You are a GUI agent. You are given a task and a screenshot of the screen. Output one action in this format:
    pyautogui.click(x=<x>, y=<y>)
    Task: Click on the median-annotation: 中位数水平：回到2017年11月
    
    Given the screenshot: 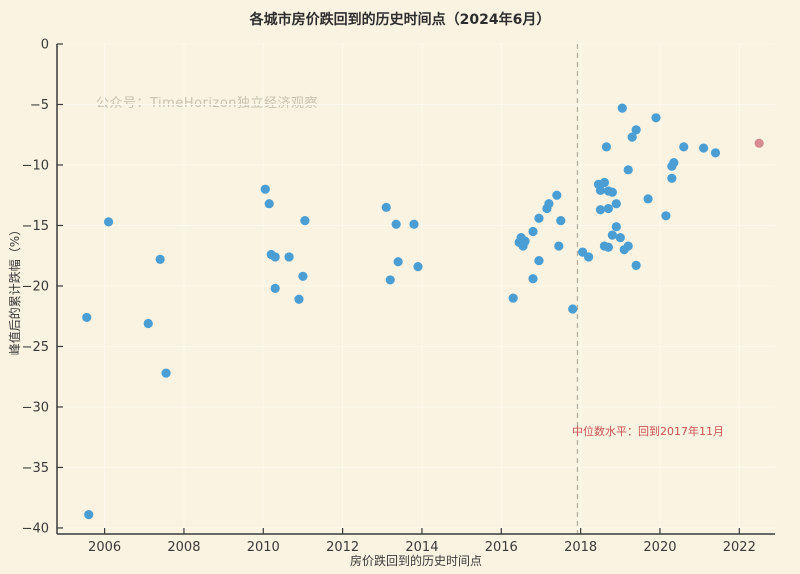 What is the action you would take?
    pyautogui.click(x=648, y=431)
    